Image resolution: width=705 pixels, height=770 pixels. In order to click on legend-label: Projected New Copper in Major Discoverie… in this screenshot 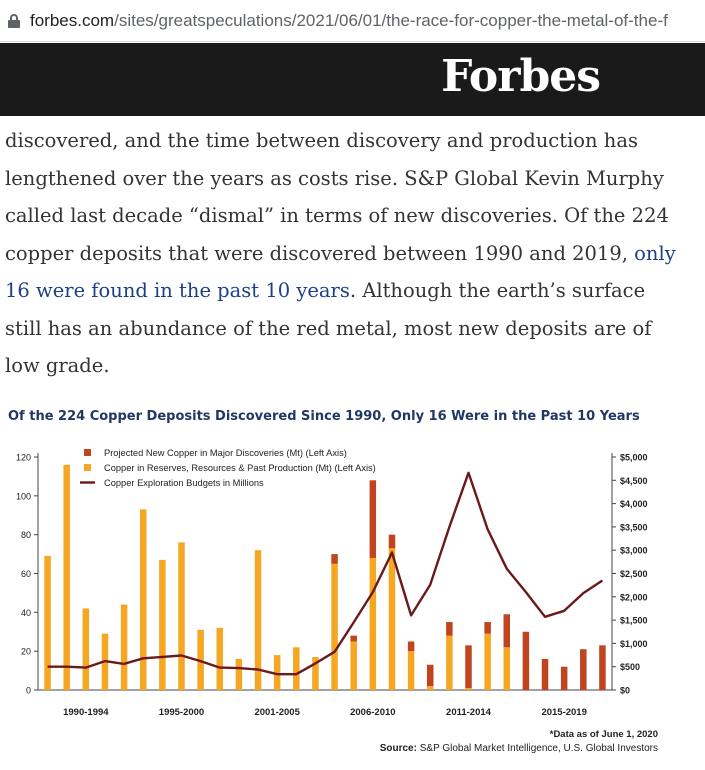, I will do `click(225, 453)`.